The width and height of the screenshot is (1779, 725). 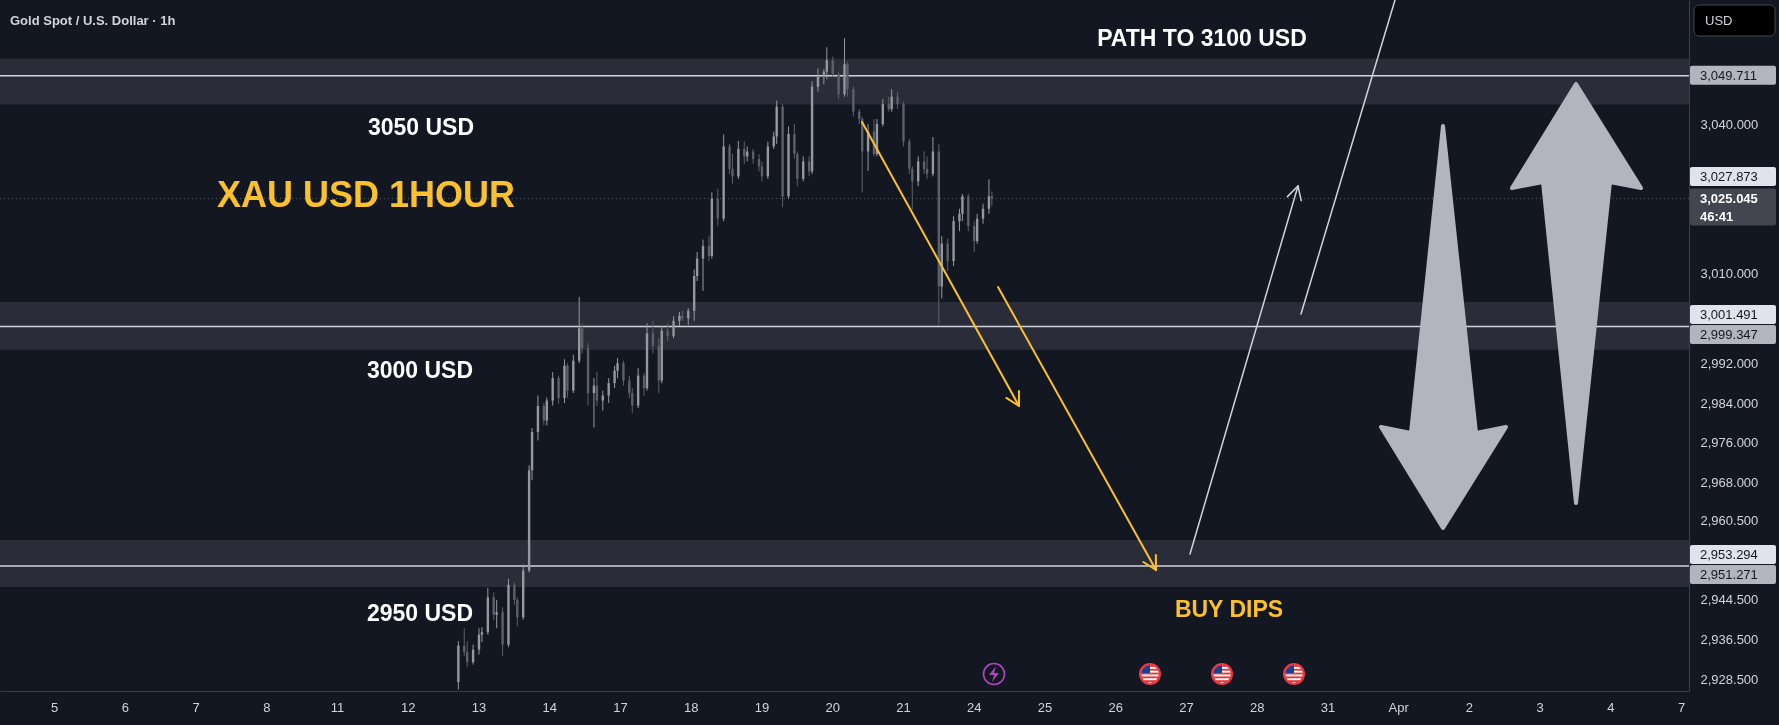 I want to click on ref-line-label: 3,025.045 46:41, so click(x=1729, y=207).